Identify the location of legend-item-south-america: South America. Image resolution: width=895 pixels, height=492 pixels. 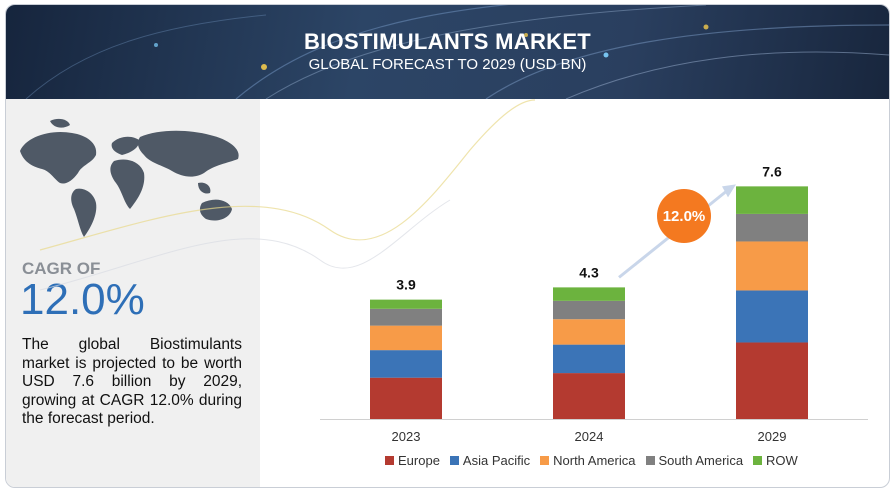
(694, 460).